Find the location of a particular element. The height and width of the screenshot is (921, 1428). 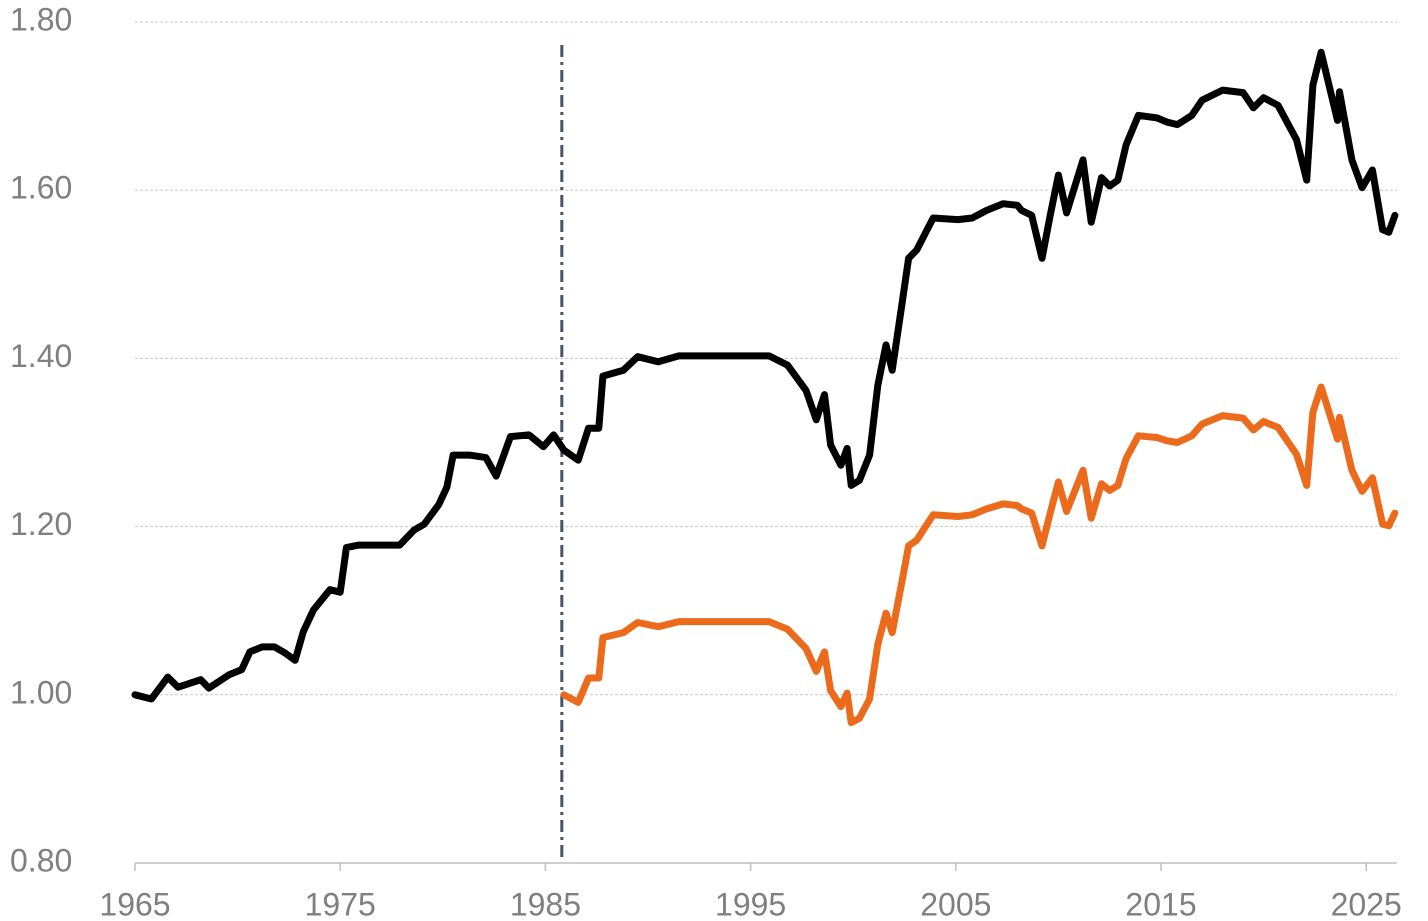

y-tick-label: 1.60 is located at coordinates (41, 188).